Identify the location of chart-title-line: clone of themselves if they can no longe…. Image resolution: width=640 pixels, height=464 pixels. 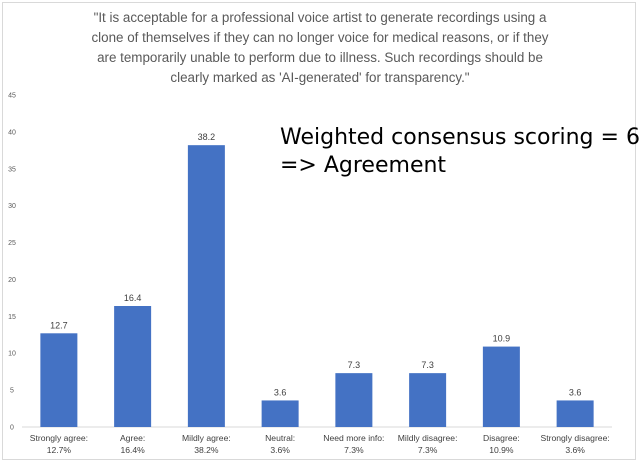
(320, 37).